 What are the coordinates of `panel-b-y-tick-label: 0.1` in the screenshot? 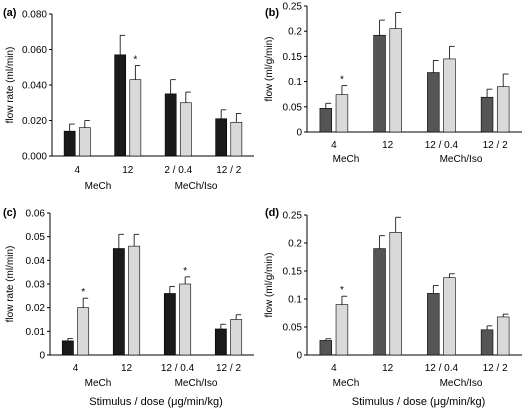 It's located at (295, 82).